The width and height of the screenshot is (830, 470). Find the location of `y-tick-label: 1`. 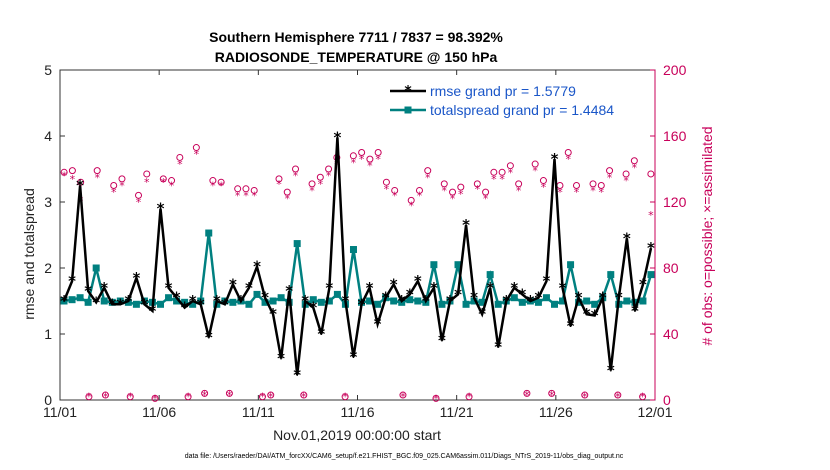

y-tick-label: 1 is located at coordinates (48, 334).